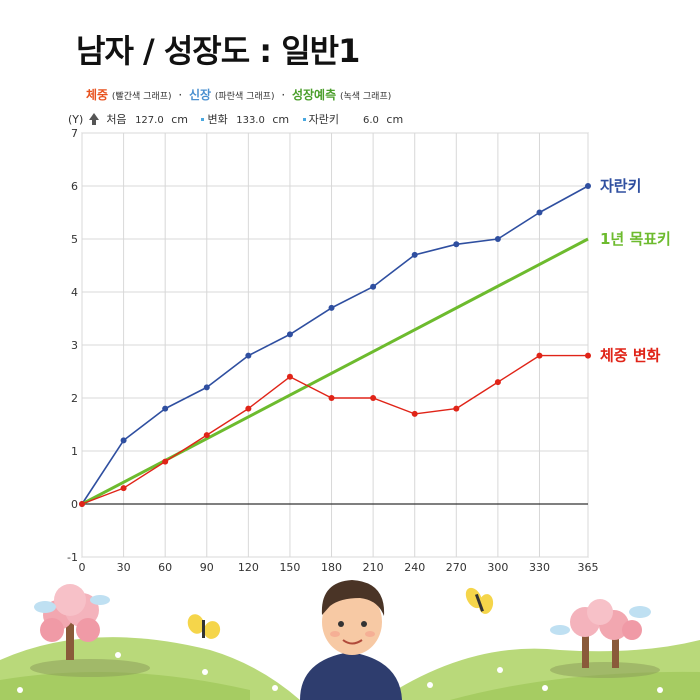 The width and height of the screenshot is (700, 700). I want to click on height-legend-note: (파란색 그래프), so click(244, 97).